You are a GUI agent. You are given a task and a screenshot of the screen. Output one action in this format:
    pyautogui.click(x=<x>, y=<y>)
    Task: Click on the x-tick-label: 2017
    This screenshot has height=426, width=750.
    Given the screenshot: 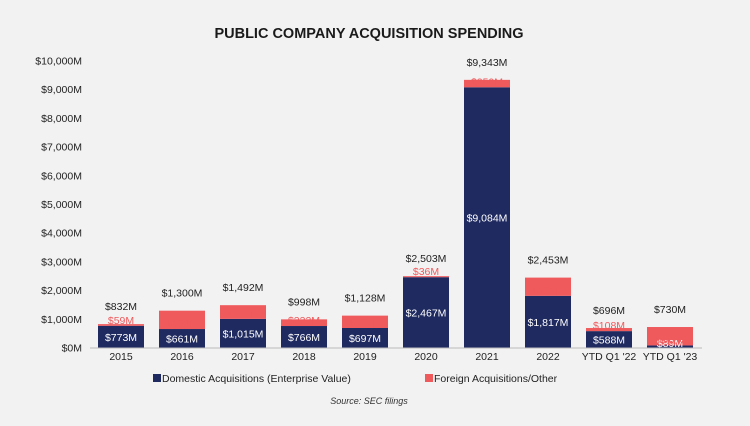 What is the action you would take?
    pyautogui.click(x=243, y=357)
    